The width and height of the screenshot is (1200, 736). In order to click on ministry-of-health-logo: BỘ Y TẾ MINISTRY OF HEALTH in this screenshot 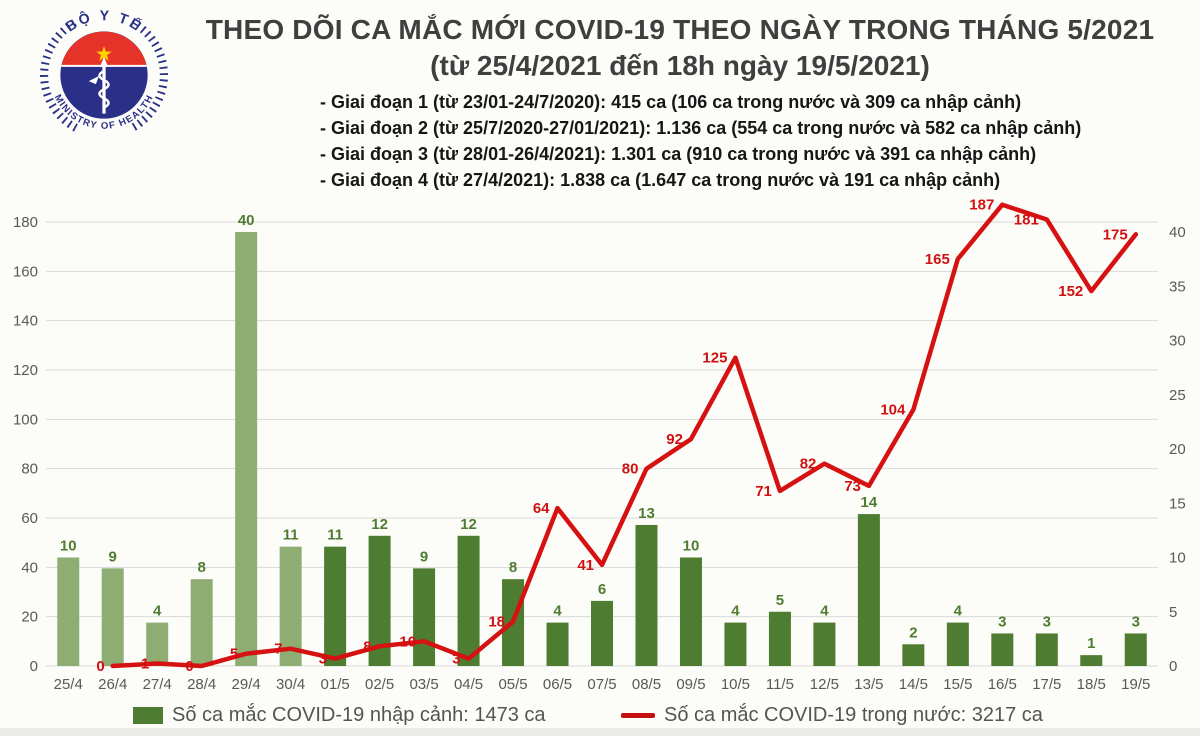, I will do `click(104, 70)`.